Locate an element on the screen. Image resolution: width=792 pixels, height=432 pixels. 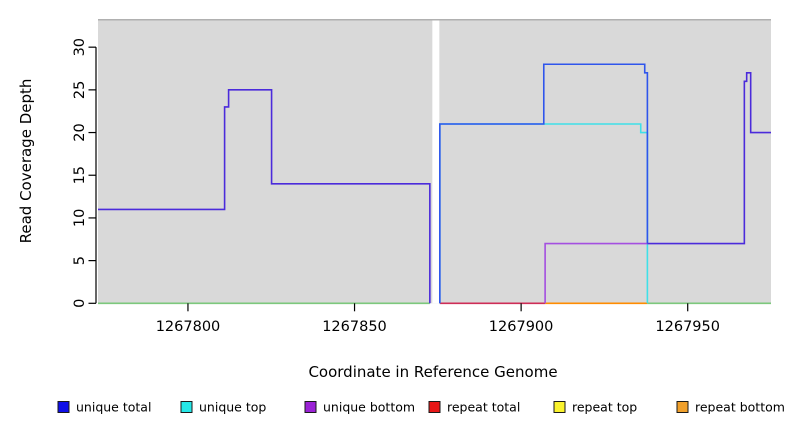
masked-gap-band is located at coordinates (436, 161).